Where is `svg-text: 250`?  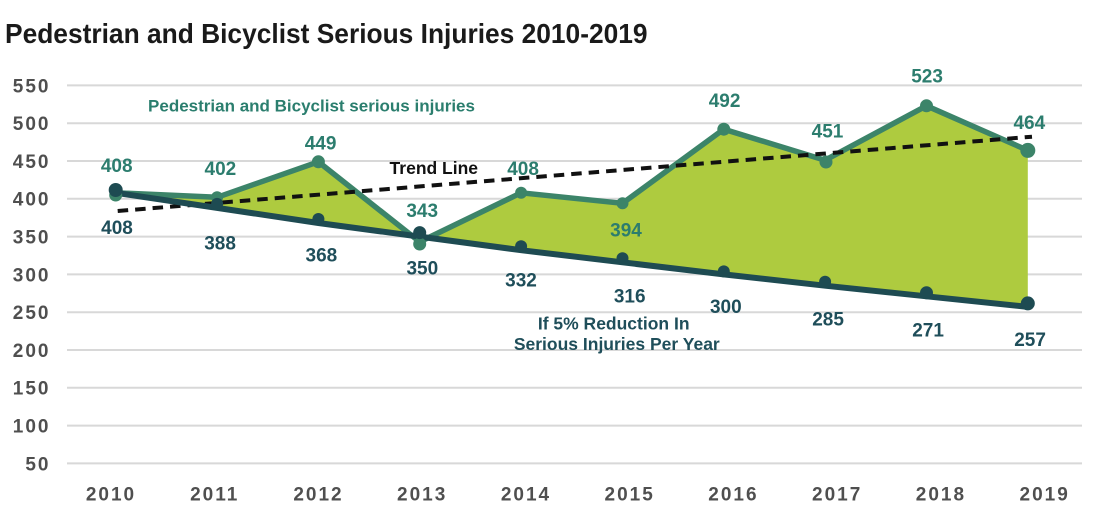
svg-text: 250 is located at coordinates (32, 313).